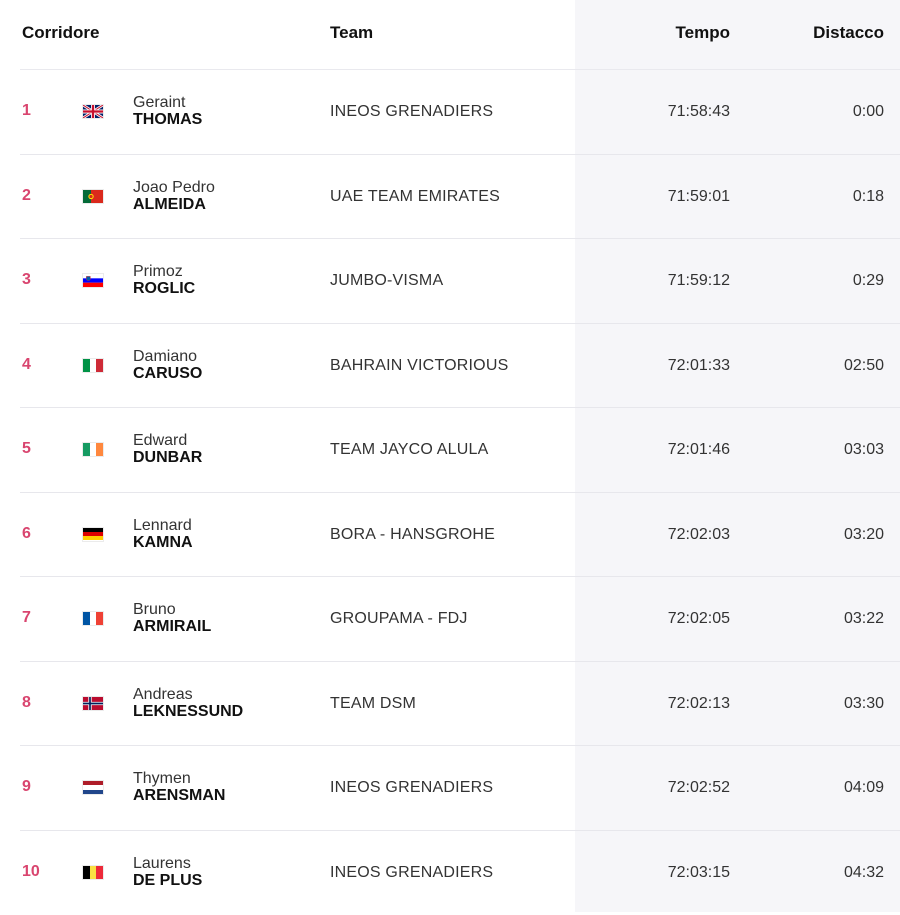 This screenshot has height=915, width=900. I want to click on team-name: UAE TEAM EMIRATES, so click(415, 197).